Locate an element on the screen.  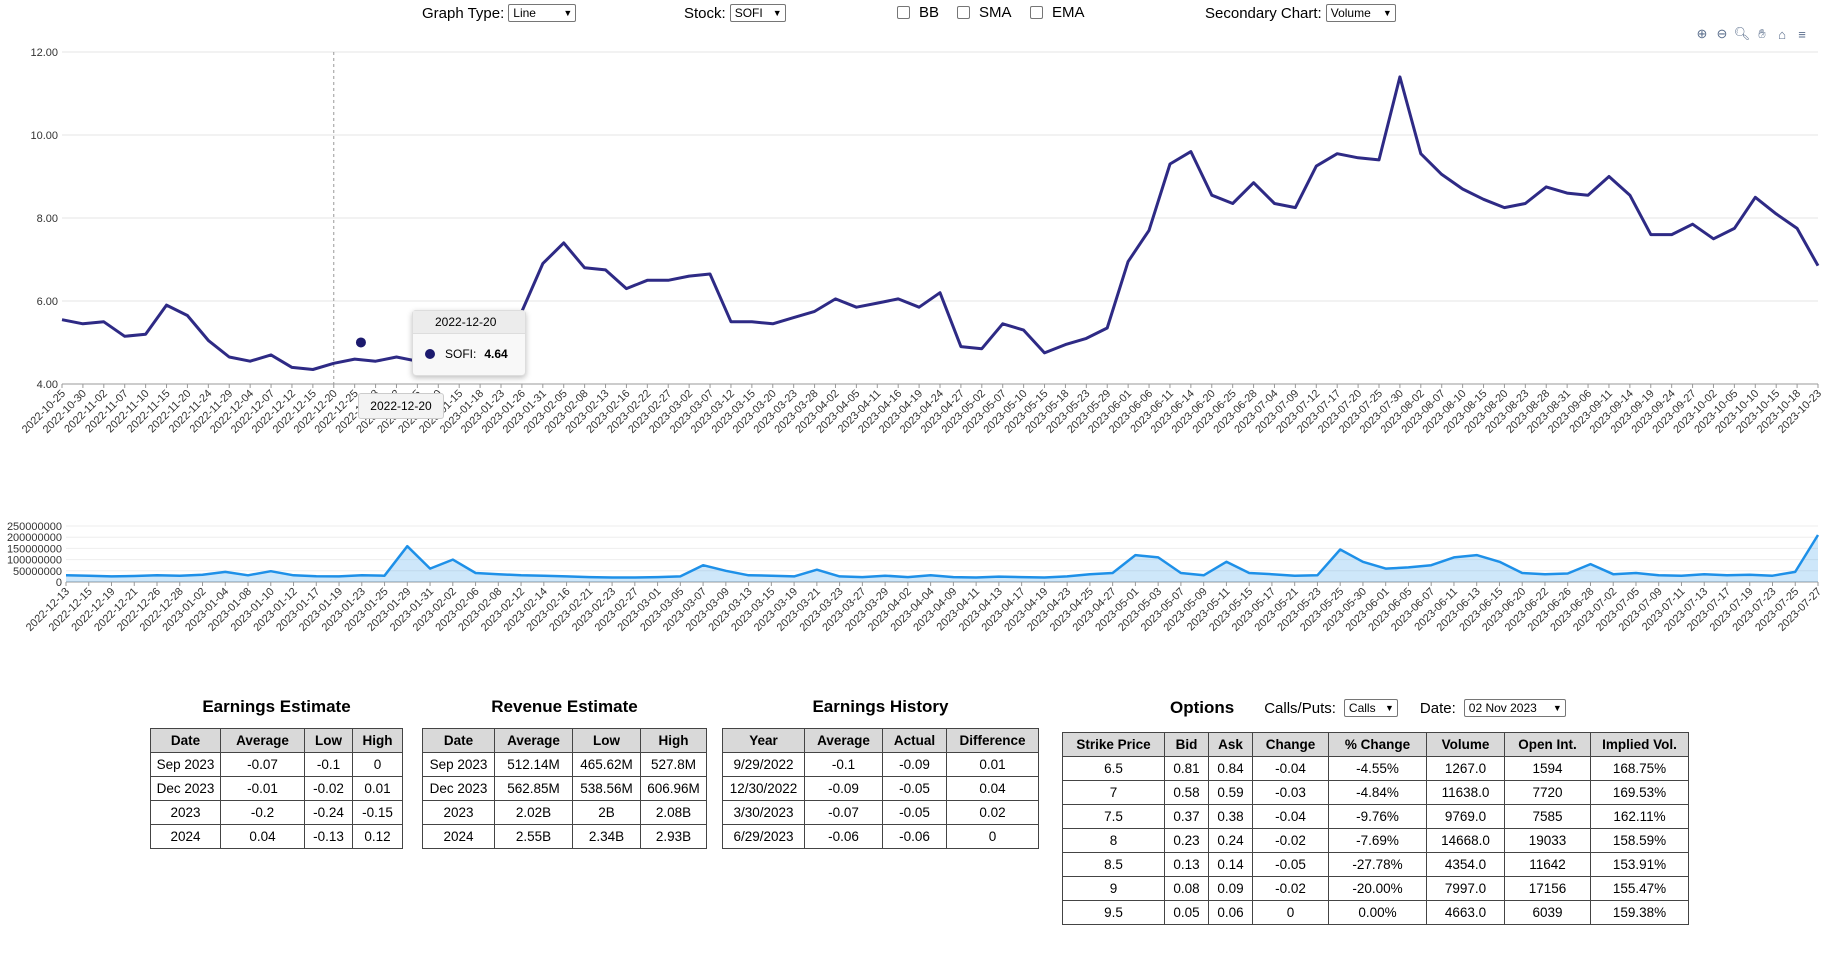
table-cell: 11642 is located at coordinates (1547, 864).